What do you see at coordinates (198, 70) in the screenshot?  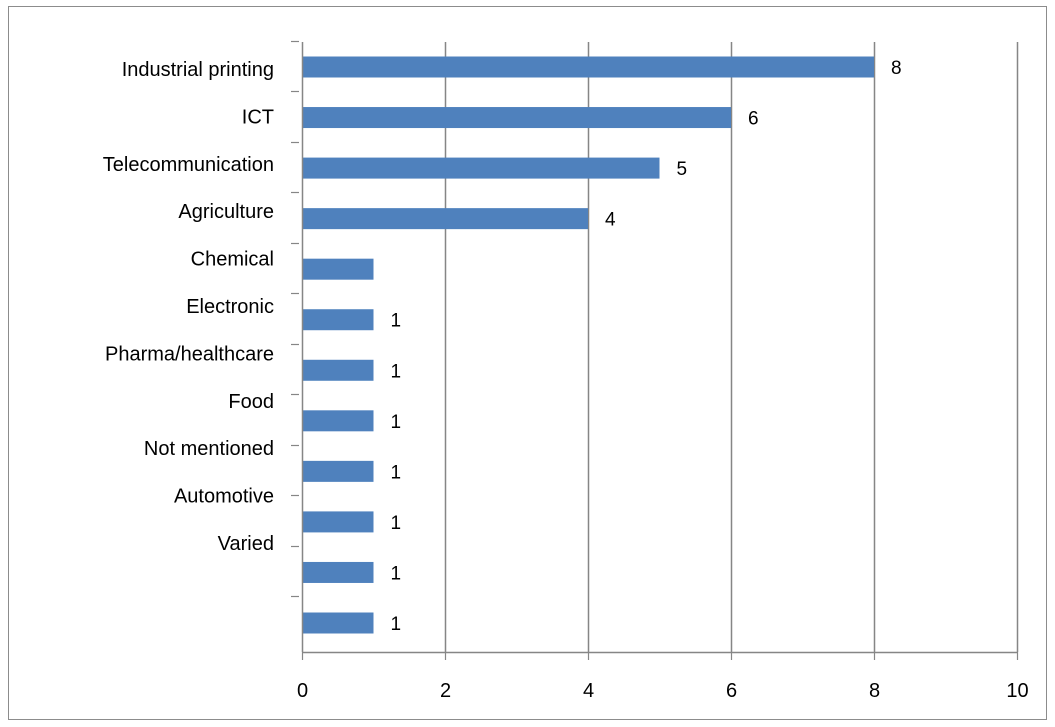 I see `category-label-0: Industrial printing` at bounding box center [198, 70].